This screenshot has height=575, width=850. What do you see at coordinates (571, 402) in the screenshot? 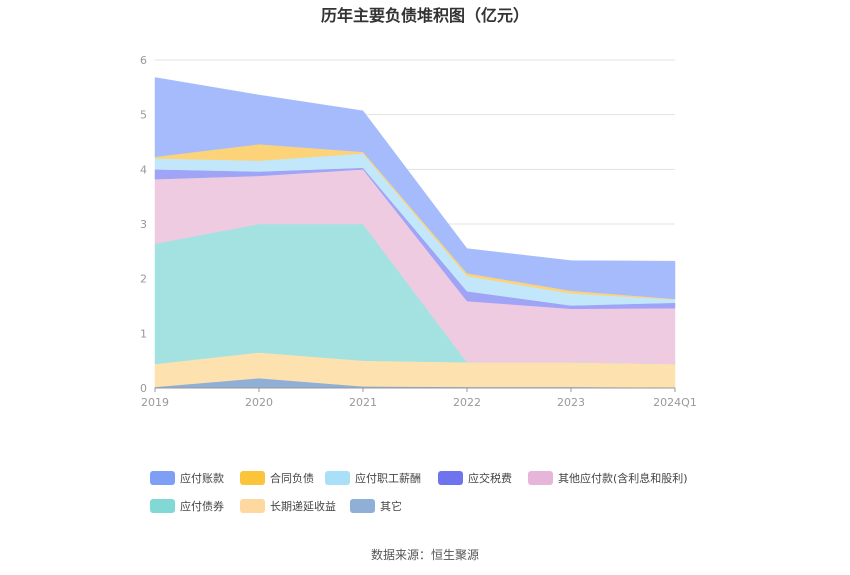
I see `x-tick-label: 2023` at bounding box center [571, 402].